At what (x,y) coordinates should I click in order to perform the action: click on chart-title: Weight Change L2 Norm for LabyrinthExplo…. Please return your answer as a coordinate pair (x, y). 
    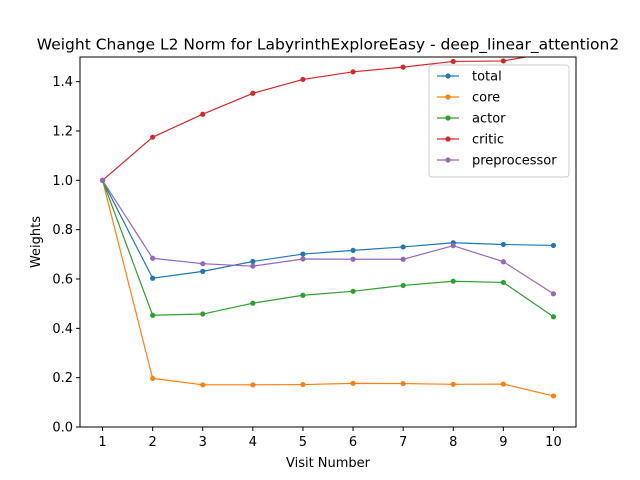
    Looking at the image, I should click on (328, 45).